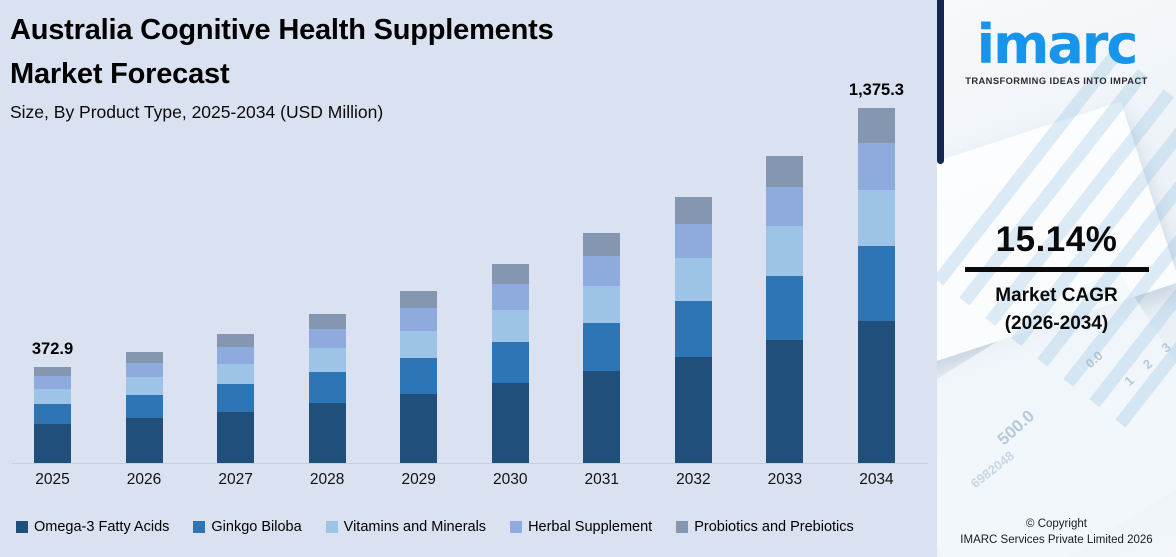  Describe the element at coordinates (1056, 269) in the screenshot. I see `cagr-underline` at that location.